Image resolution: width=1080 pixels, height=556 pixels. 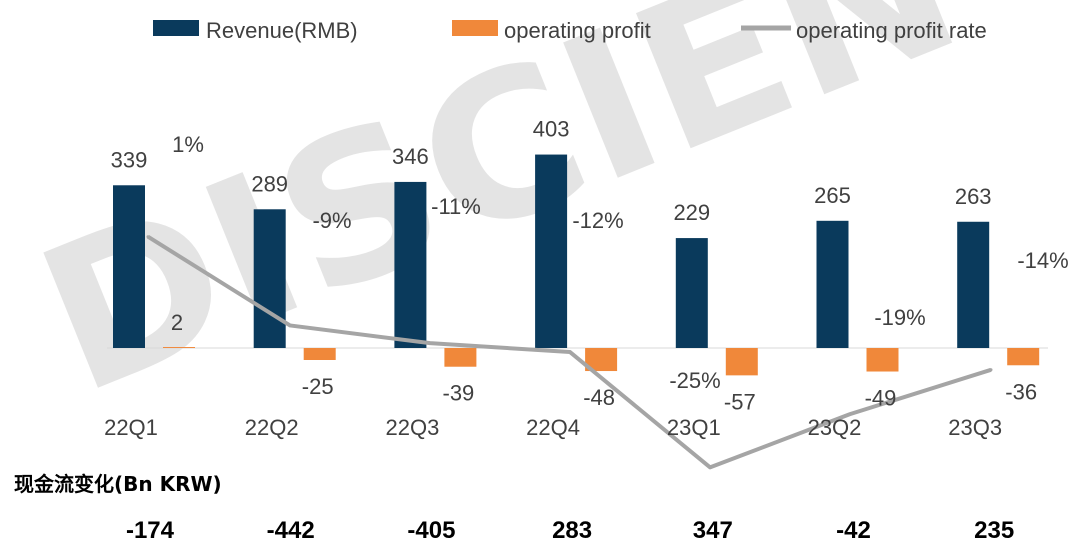 I want to click on rate-point-22Q4, so click(x=570, y=352).